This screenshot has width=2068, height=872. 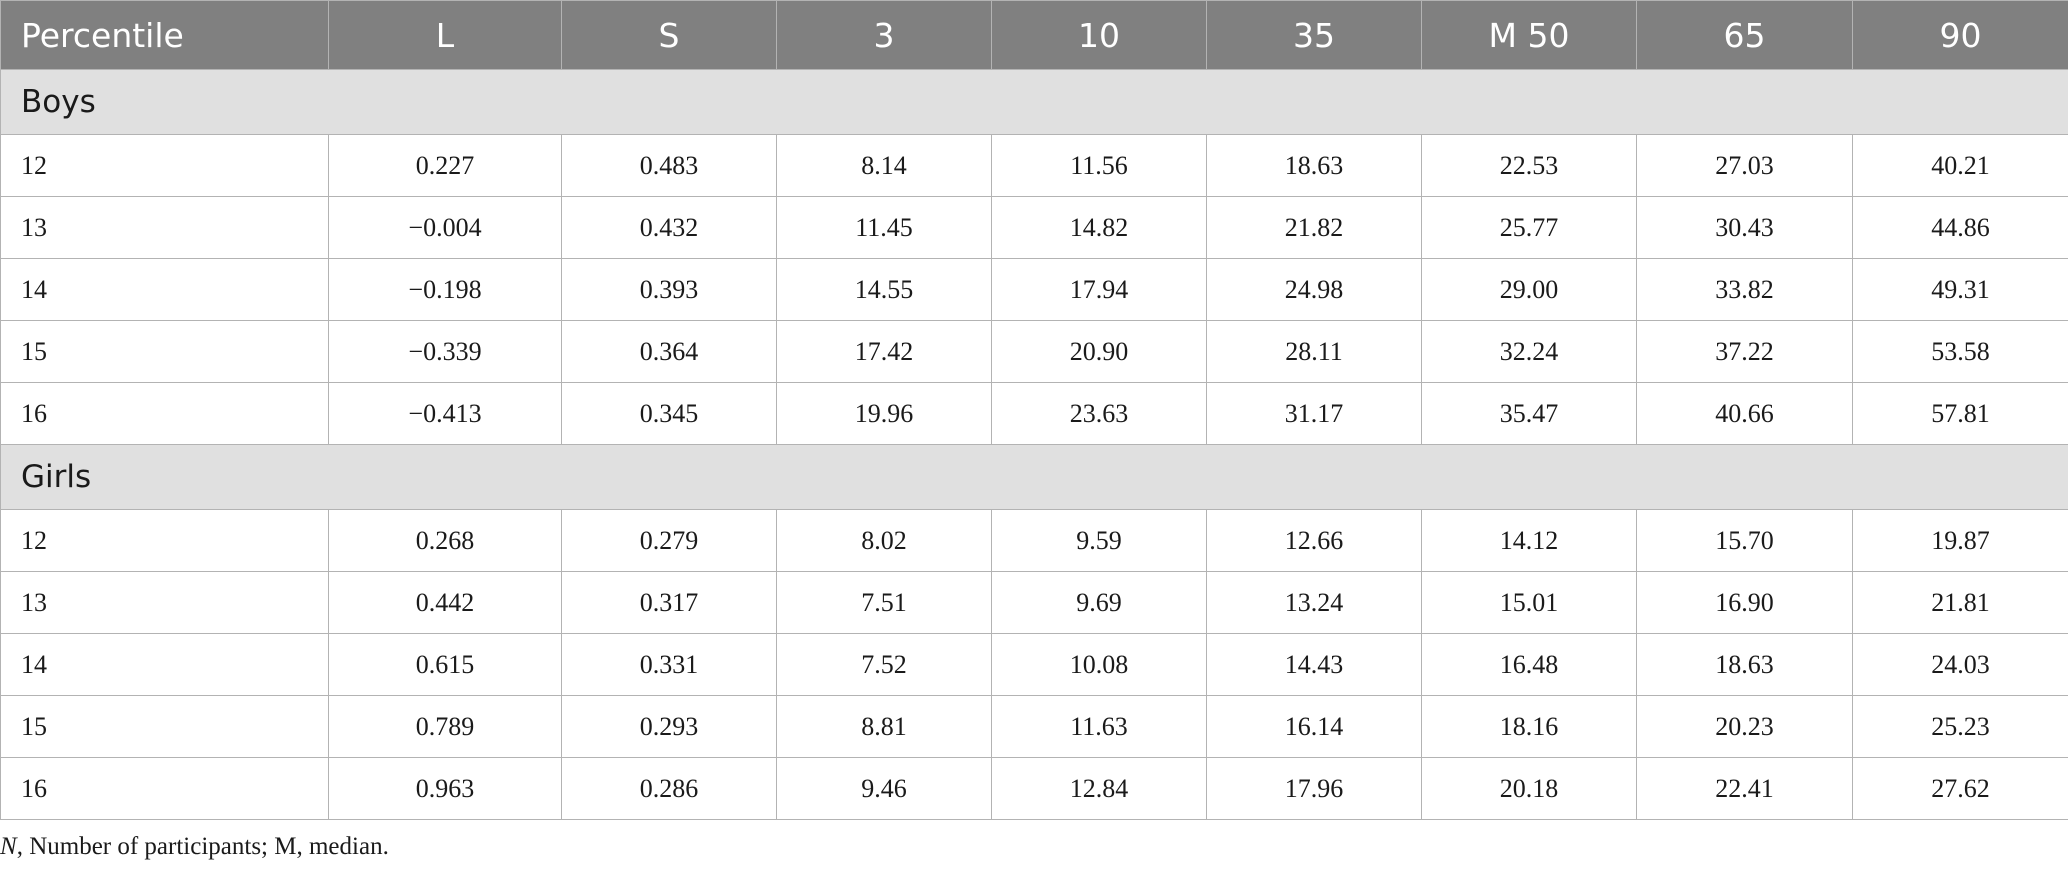 What do you see at coordinates (1099, 351) in the screenshot?
I see `value-cell: 20.90` at bounding box center [1099, 351].